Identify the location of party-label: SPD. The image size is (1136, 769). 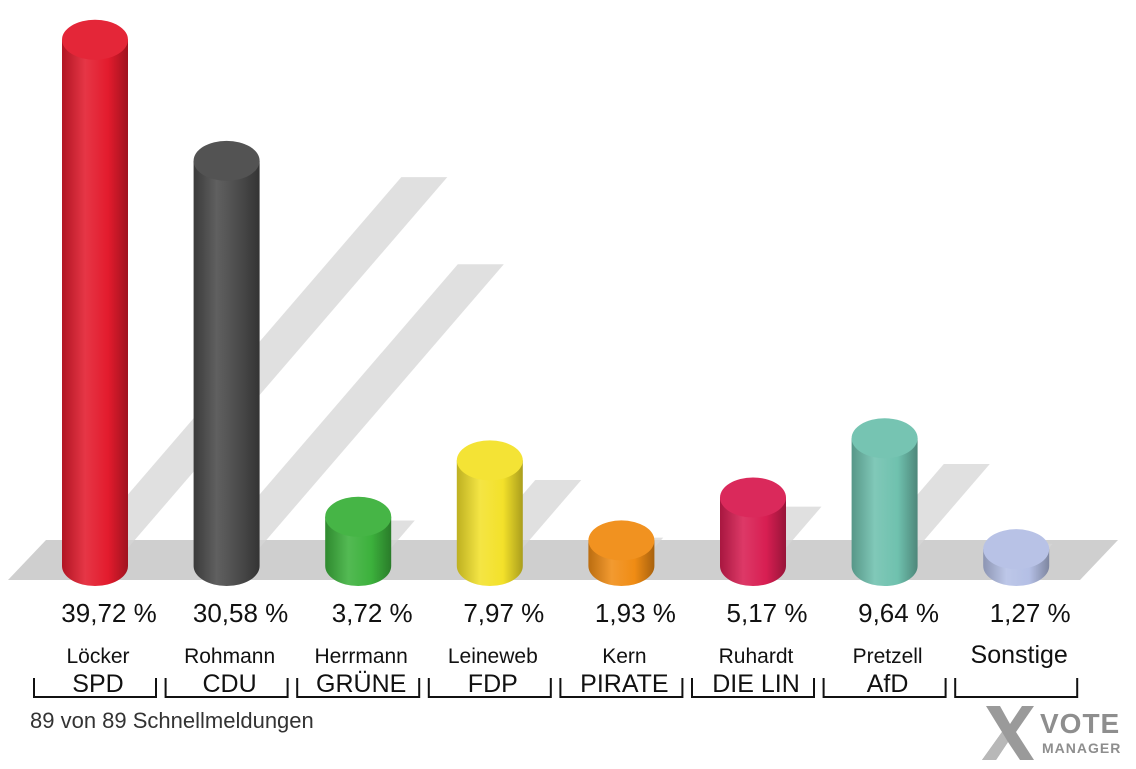
(97, 684).